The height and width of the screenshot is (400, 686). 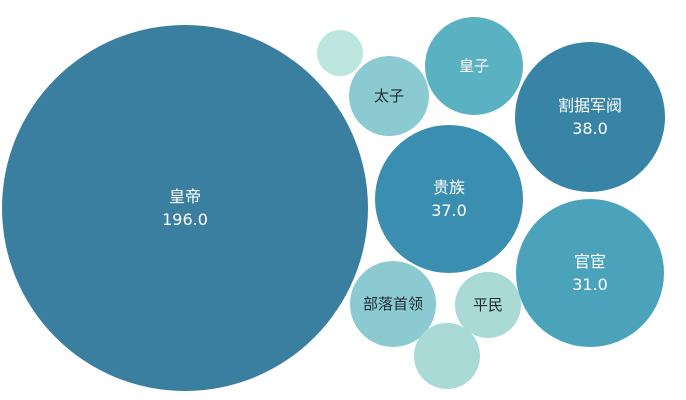 What do you see at coordinates (449, 187) in the screenshot?
I see `bubble-label: 贵族` at bounding box center [449, 187].